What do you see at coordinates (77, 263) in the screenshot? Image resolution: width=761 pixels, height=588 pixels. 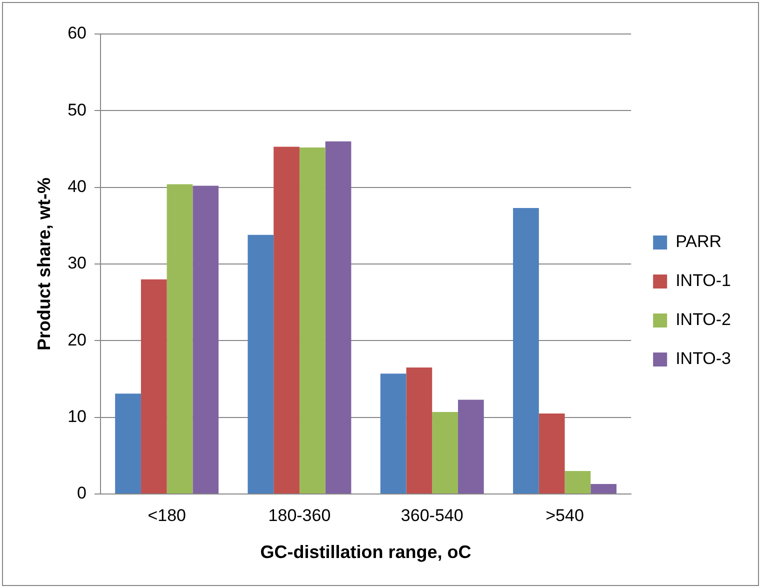 I see `y-tick-label: 30` at bounding box center [77, 263].